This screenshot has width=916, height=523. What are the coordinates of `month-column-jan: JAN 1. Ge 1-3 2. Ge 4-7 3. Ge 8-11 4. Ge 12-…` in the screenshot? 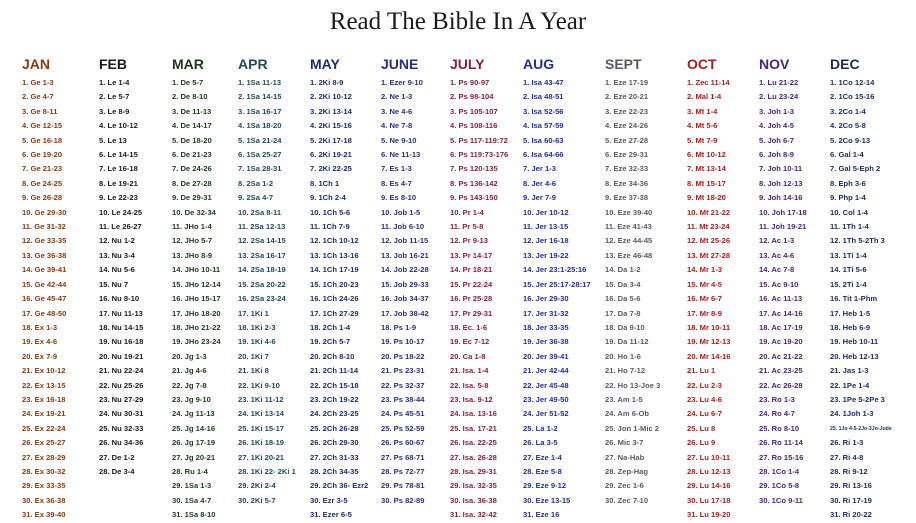 It's located at (59, 289).